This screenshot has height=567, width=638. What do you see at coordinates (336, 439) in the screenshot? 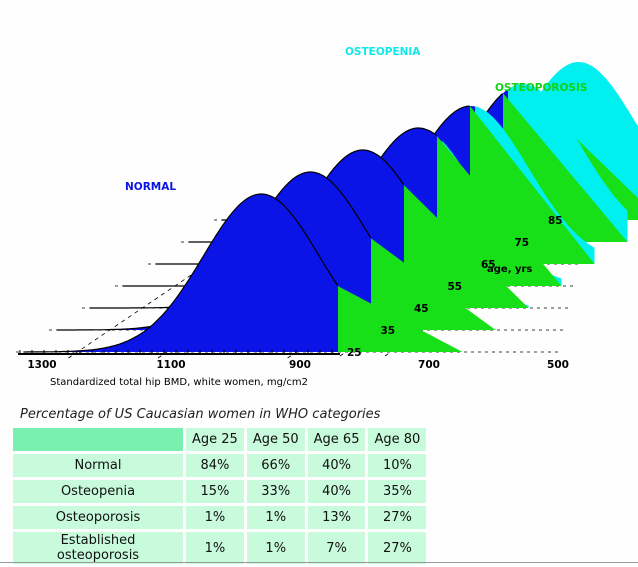
I see `header-age-65: Age 65` at bounding box center [336, 439].